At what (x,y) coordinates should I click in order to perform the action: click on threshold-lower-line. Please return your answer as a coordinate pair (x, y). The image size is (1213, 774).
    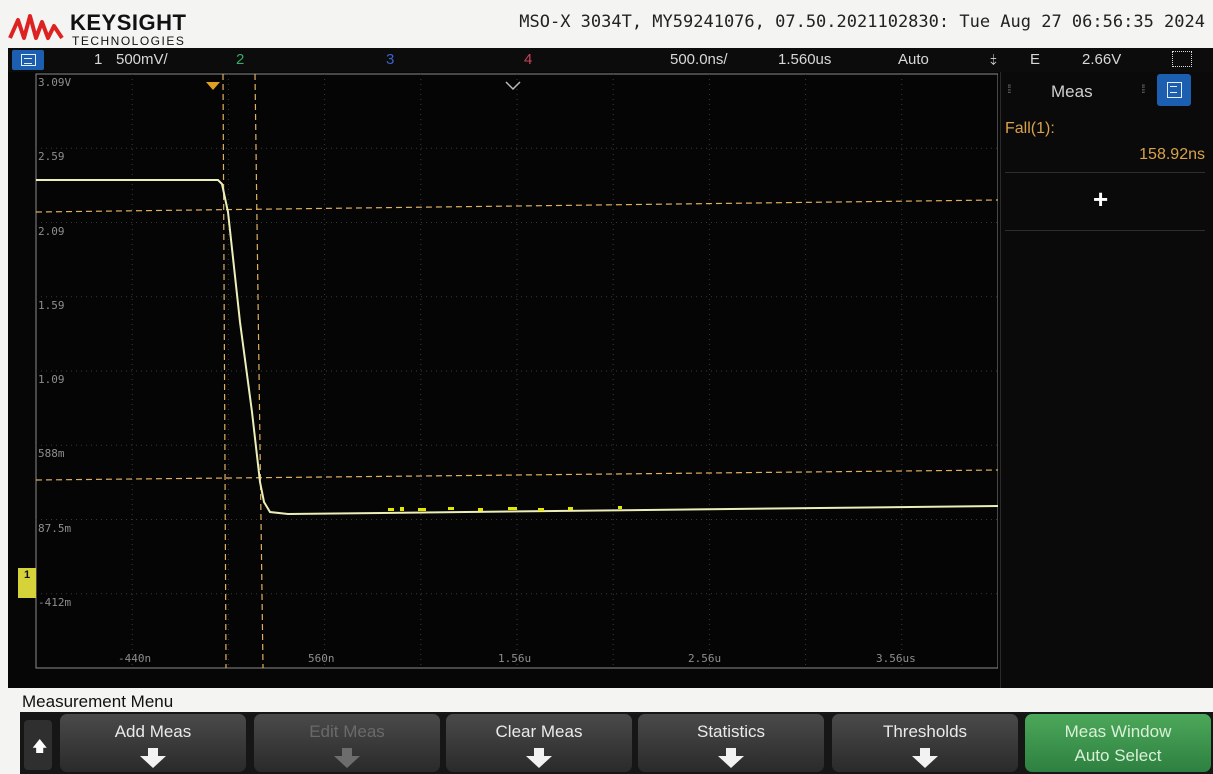
    Looking at the image, I should click on (516, 475).